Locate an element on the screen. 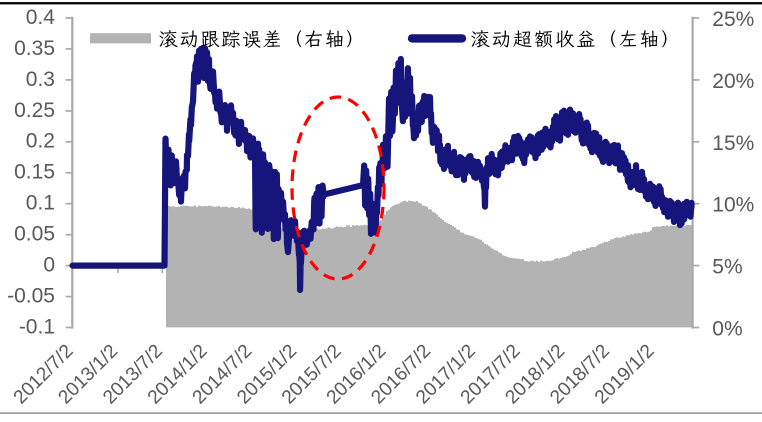 The width and height of the screenshot is (762, 422). svg-text: 10% is located at coordinates (733, 205).